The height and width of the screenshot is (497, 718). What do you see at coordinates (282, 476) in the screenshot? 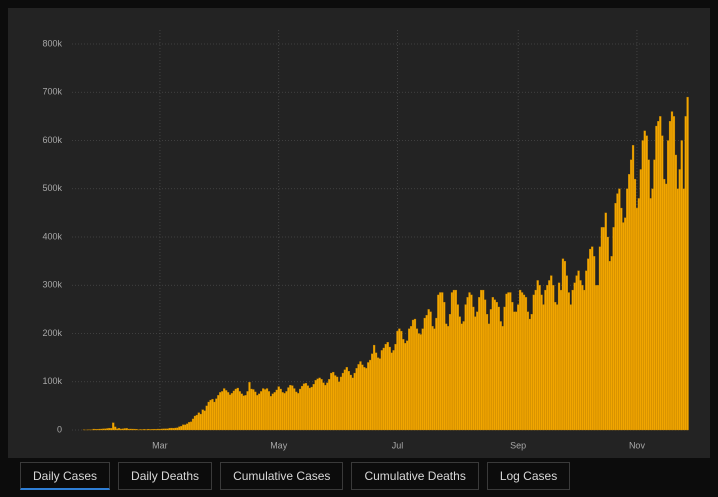
I see `tab: Cumulative Cases` at bounding box center [282, 476].